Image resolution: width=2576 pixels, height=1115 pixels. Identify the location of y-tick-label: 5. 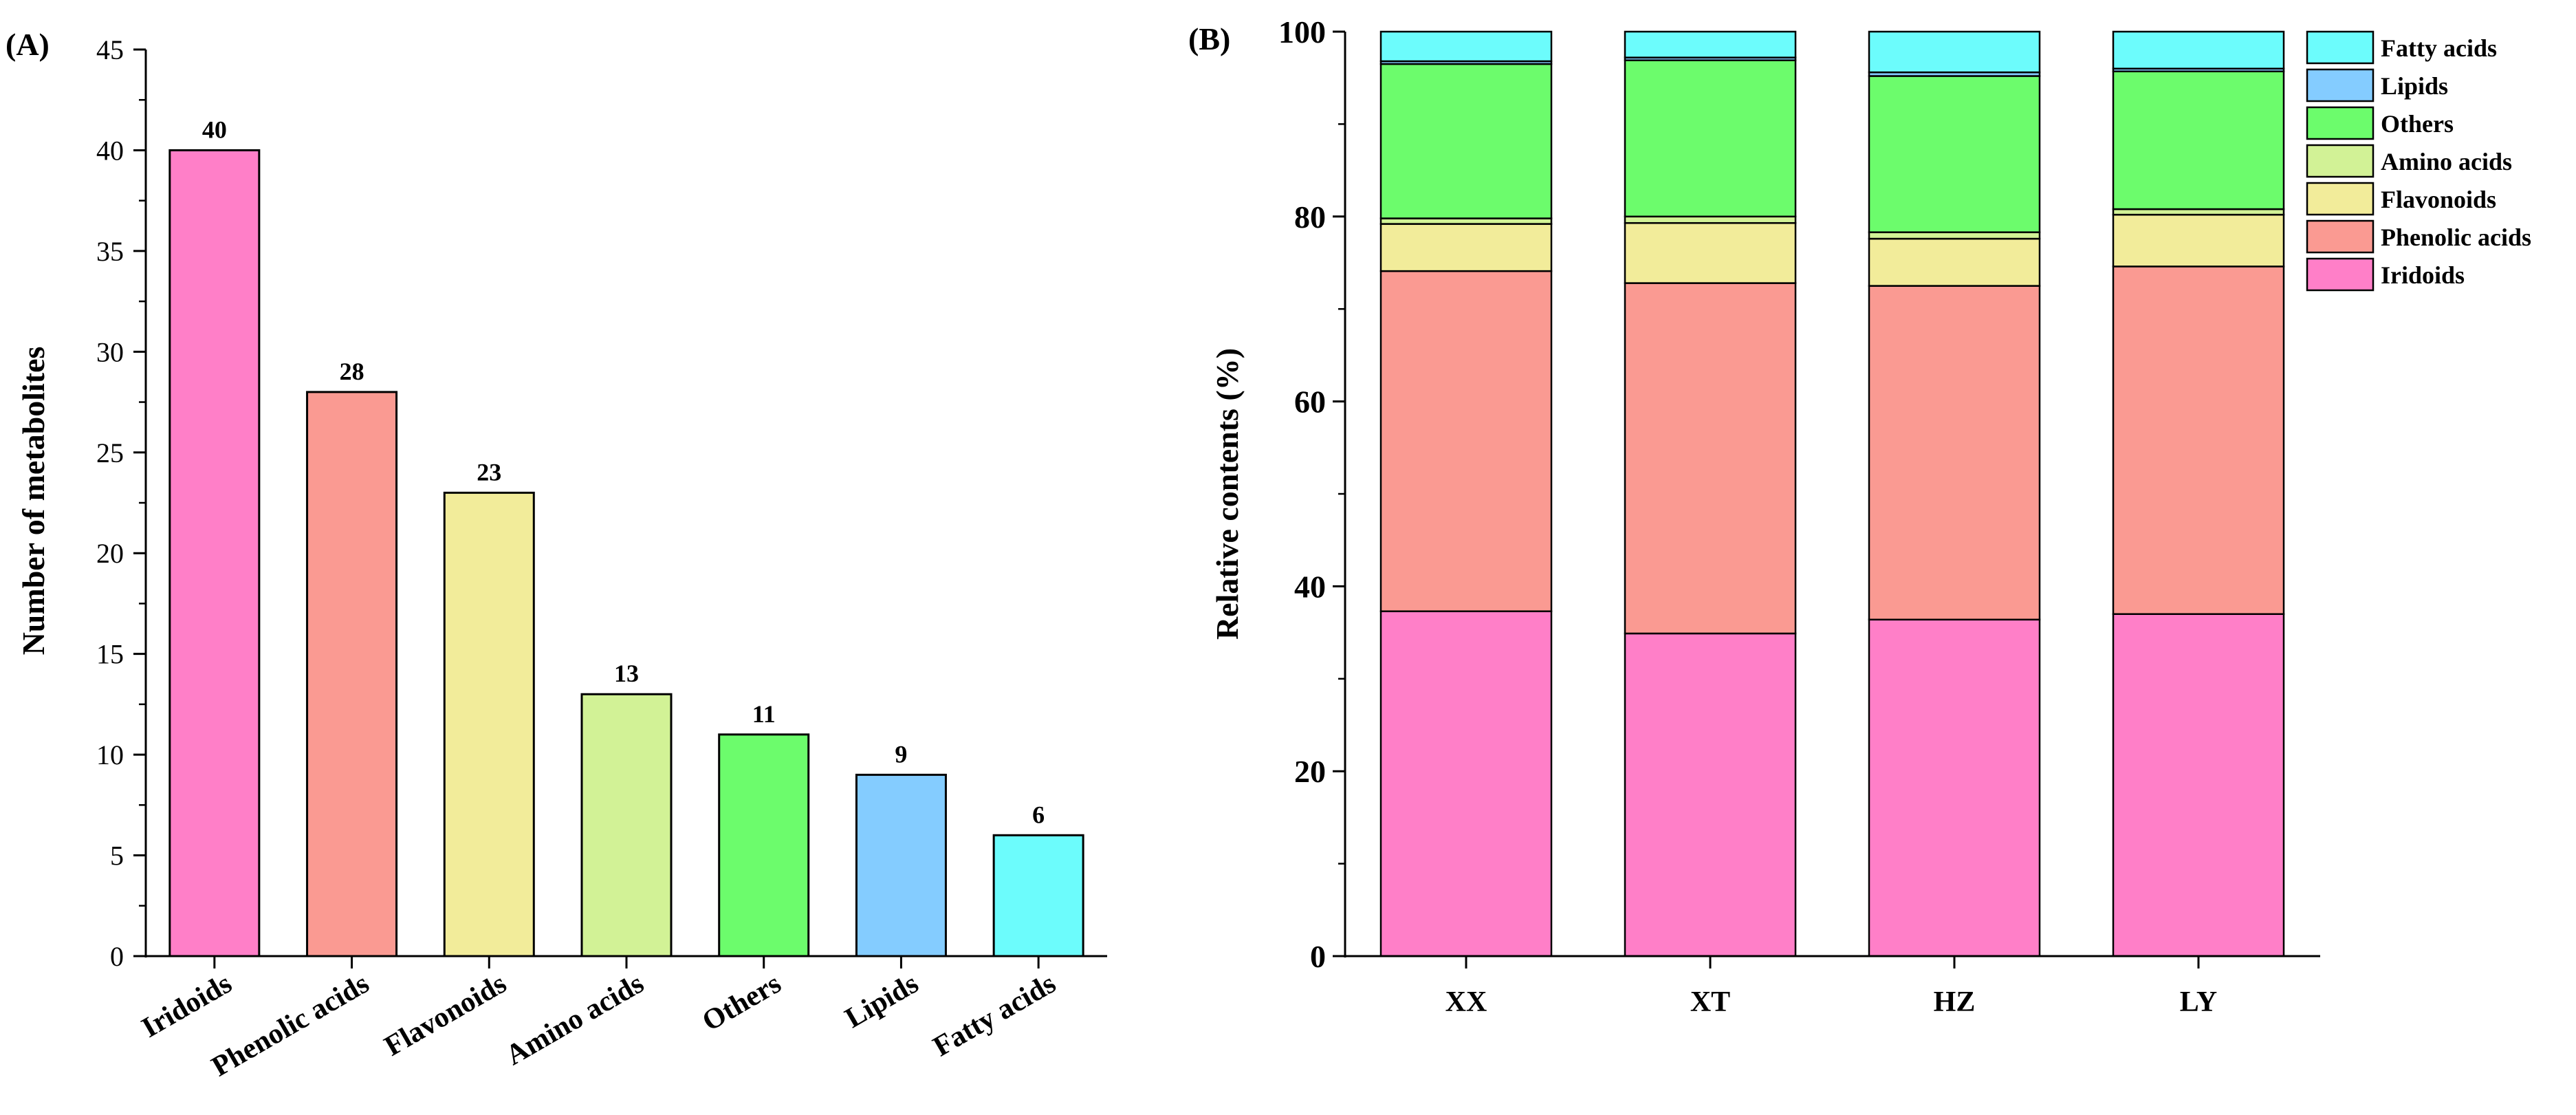
(117, 857).